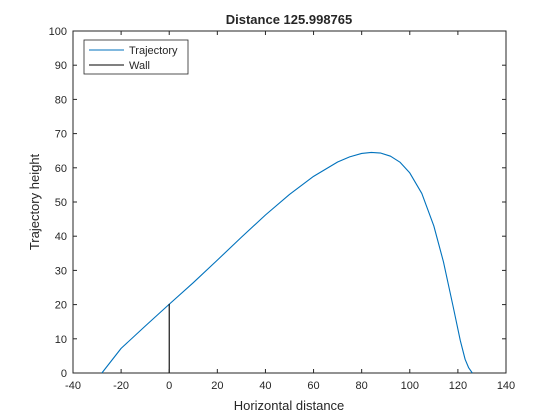 The height and width of the screenshot is (420, 560). I want to click on x-tick-label: -20, so click(121, 386).